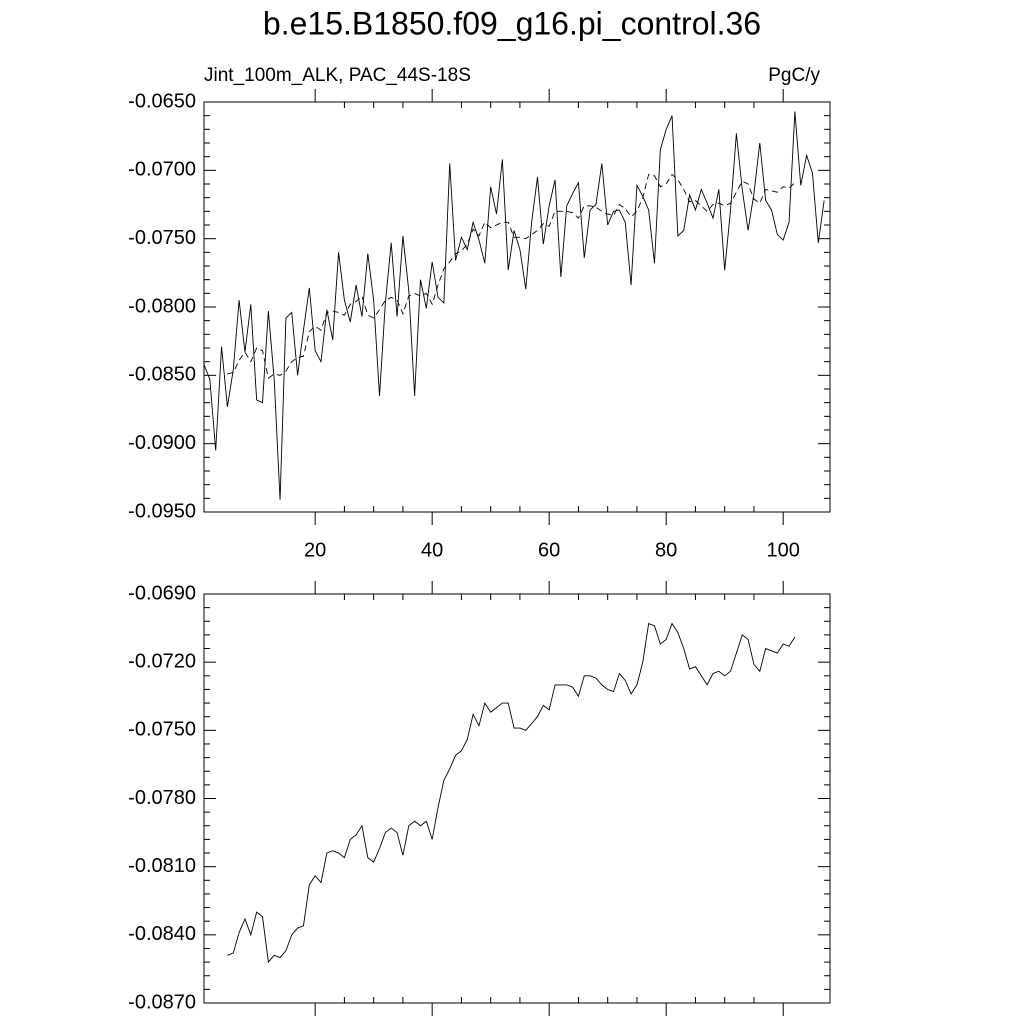 The width and height of the screenshot is (1024, 1024). I want to click on y-tick-label: -0.0700, so click(162, 170).